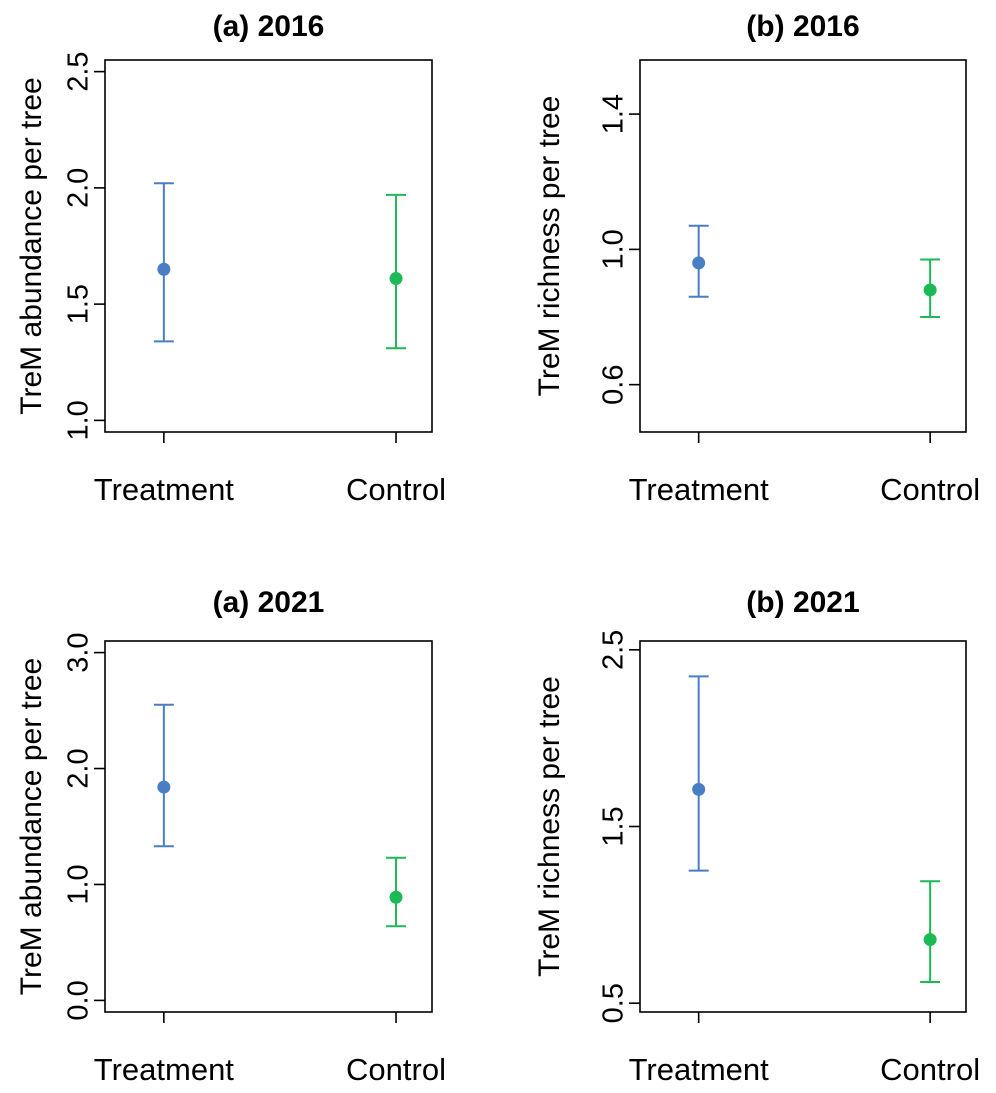  I want to click on panel-title: (a) 2016, so click(269, 26).